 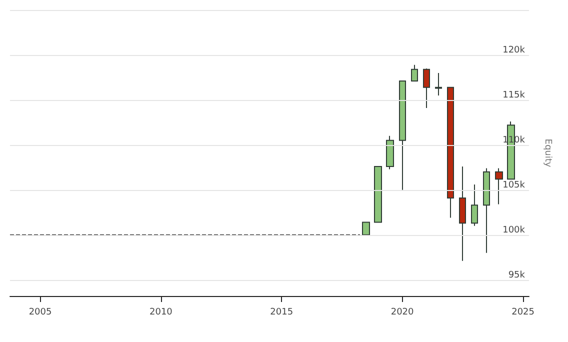 I want to click on y-tick-label: 115k, so click(x=514, y=95).